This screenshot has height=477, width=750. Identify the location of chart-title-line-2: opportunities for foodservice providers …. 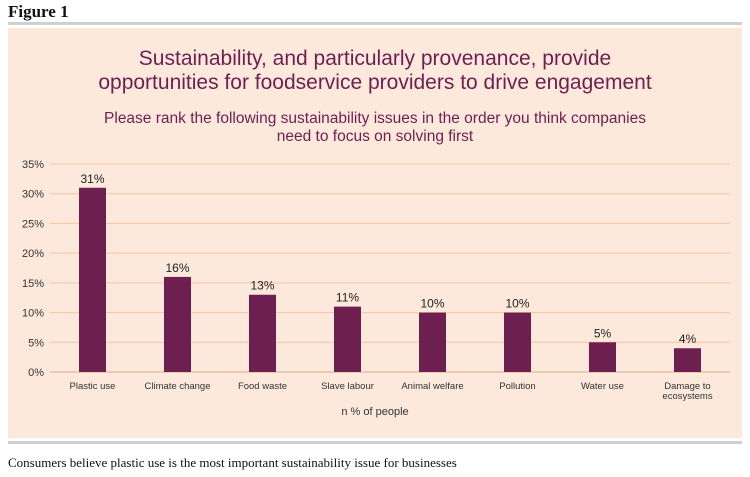
(375, 82).